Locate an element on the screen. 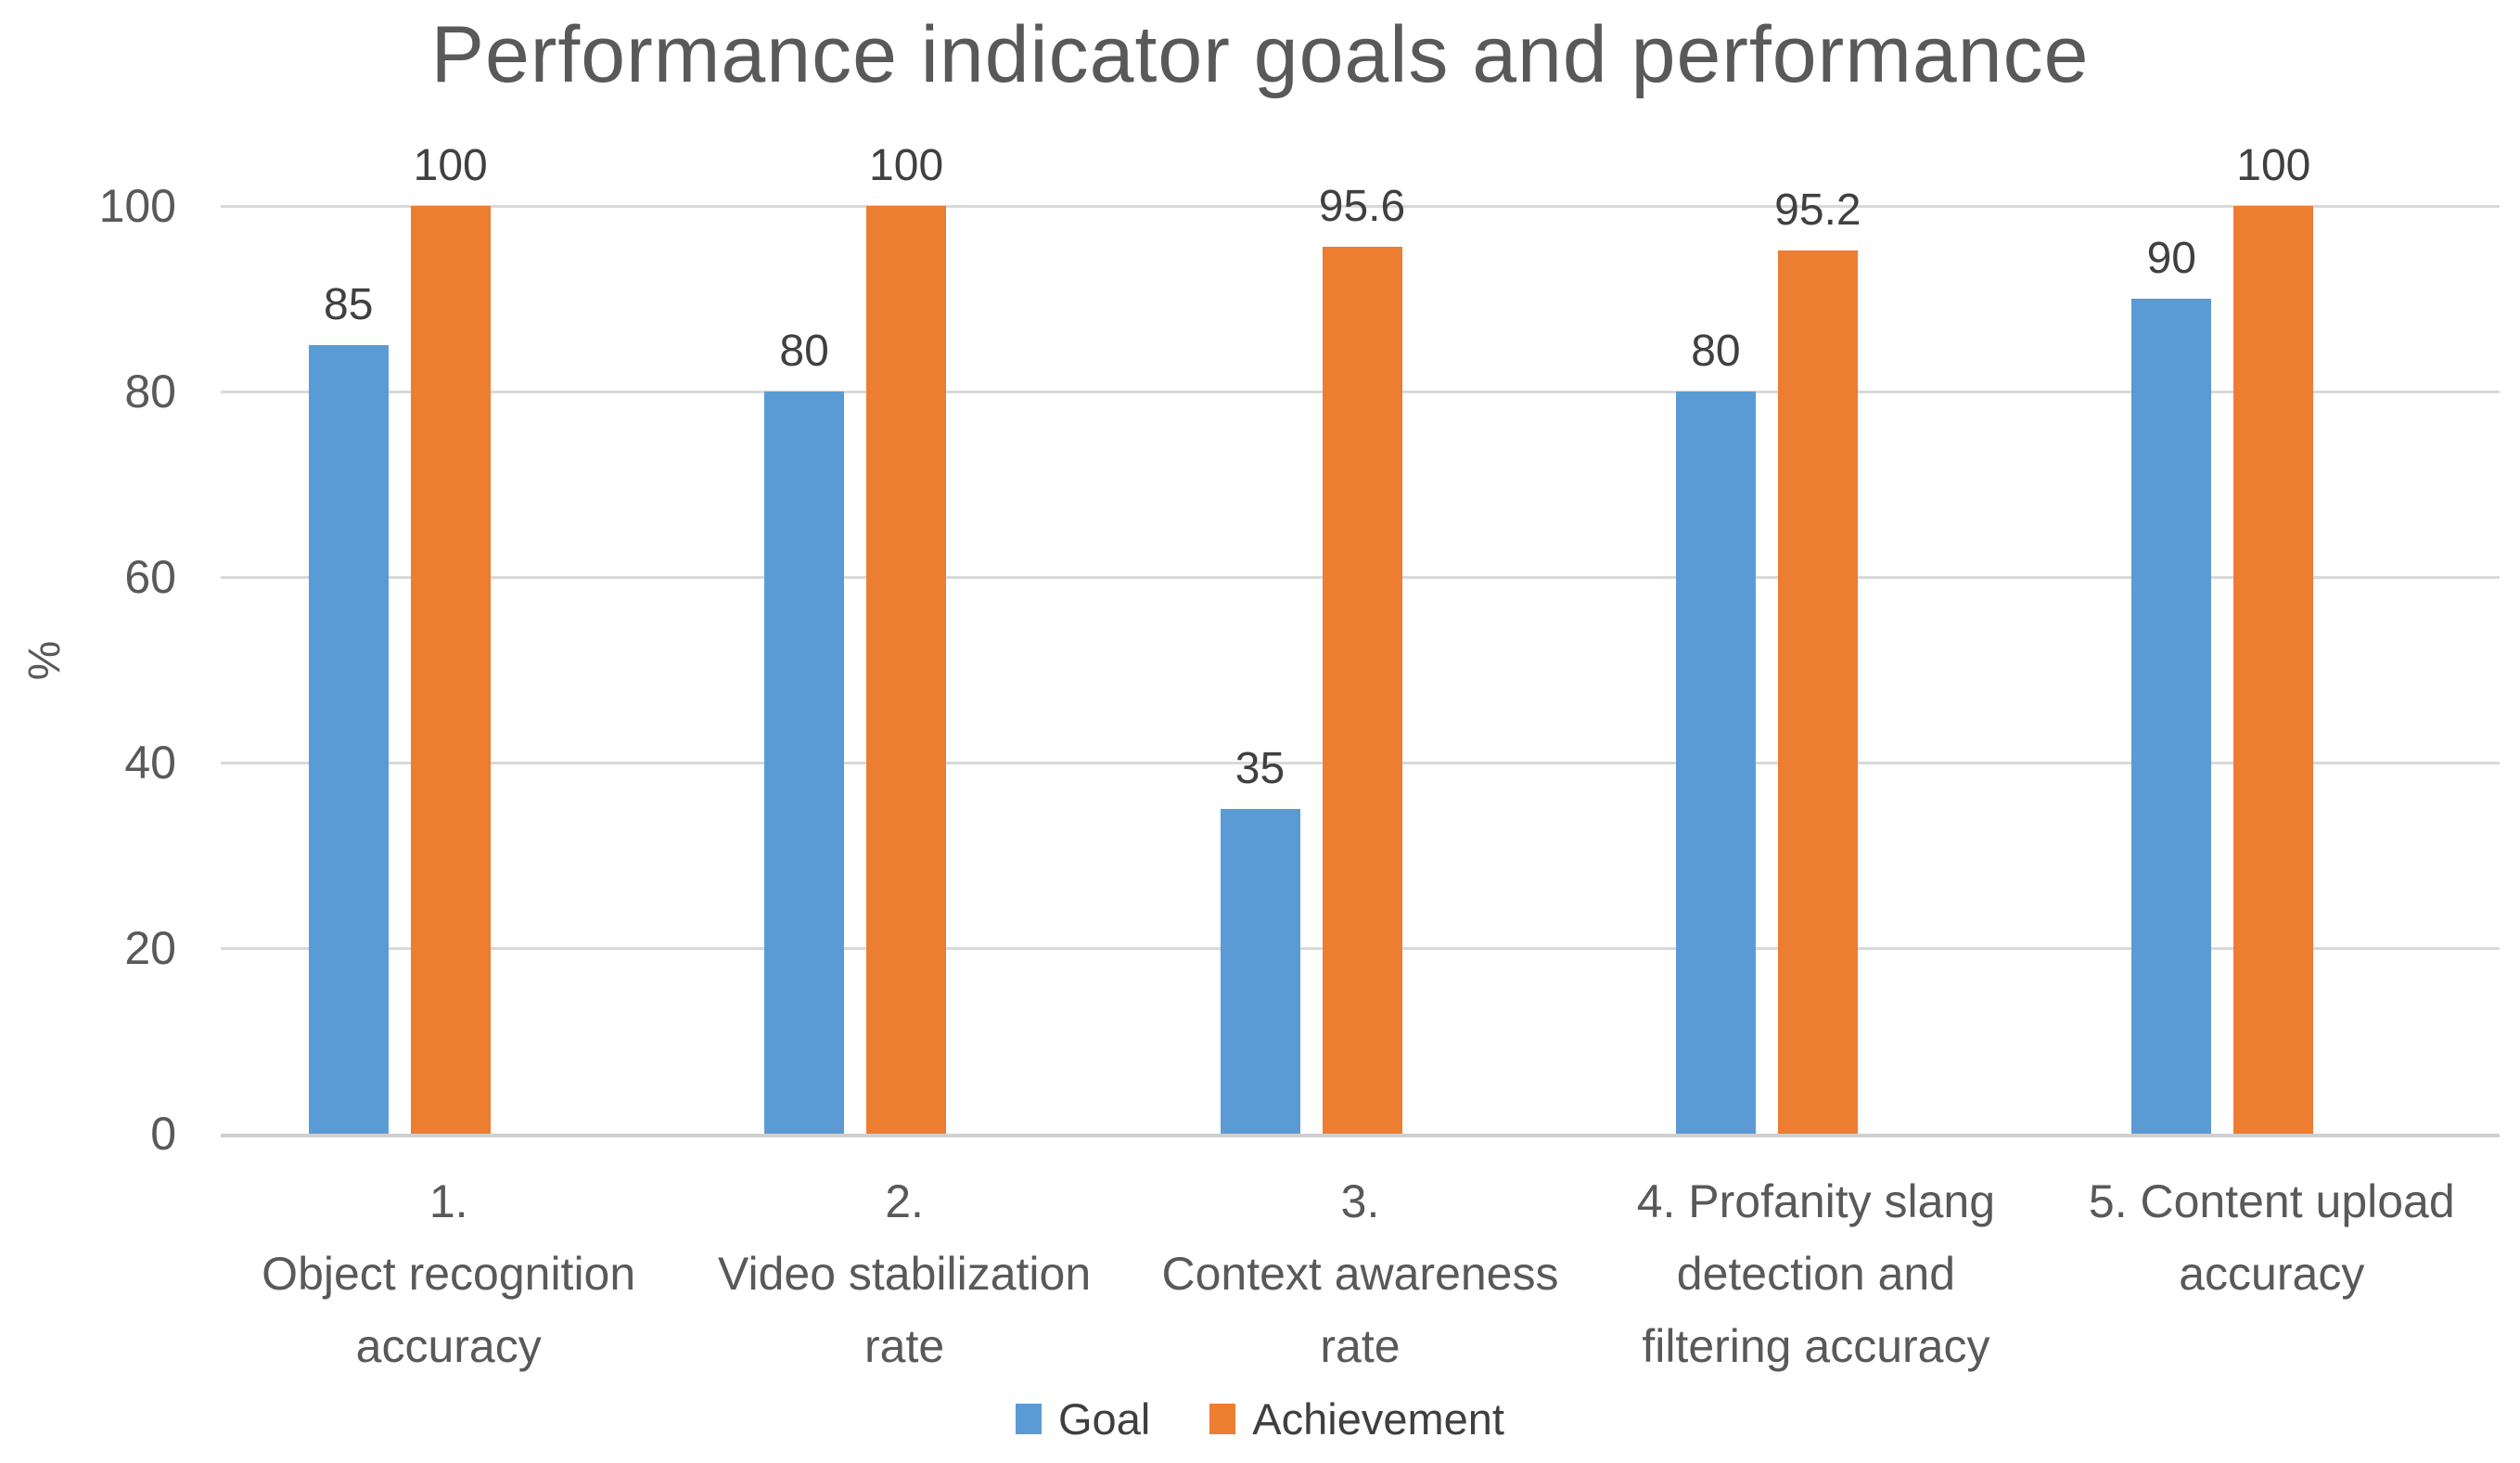  data-label-goal-category-2: 80 is located at coordinates (804, 352).